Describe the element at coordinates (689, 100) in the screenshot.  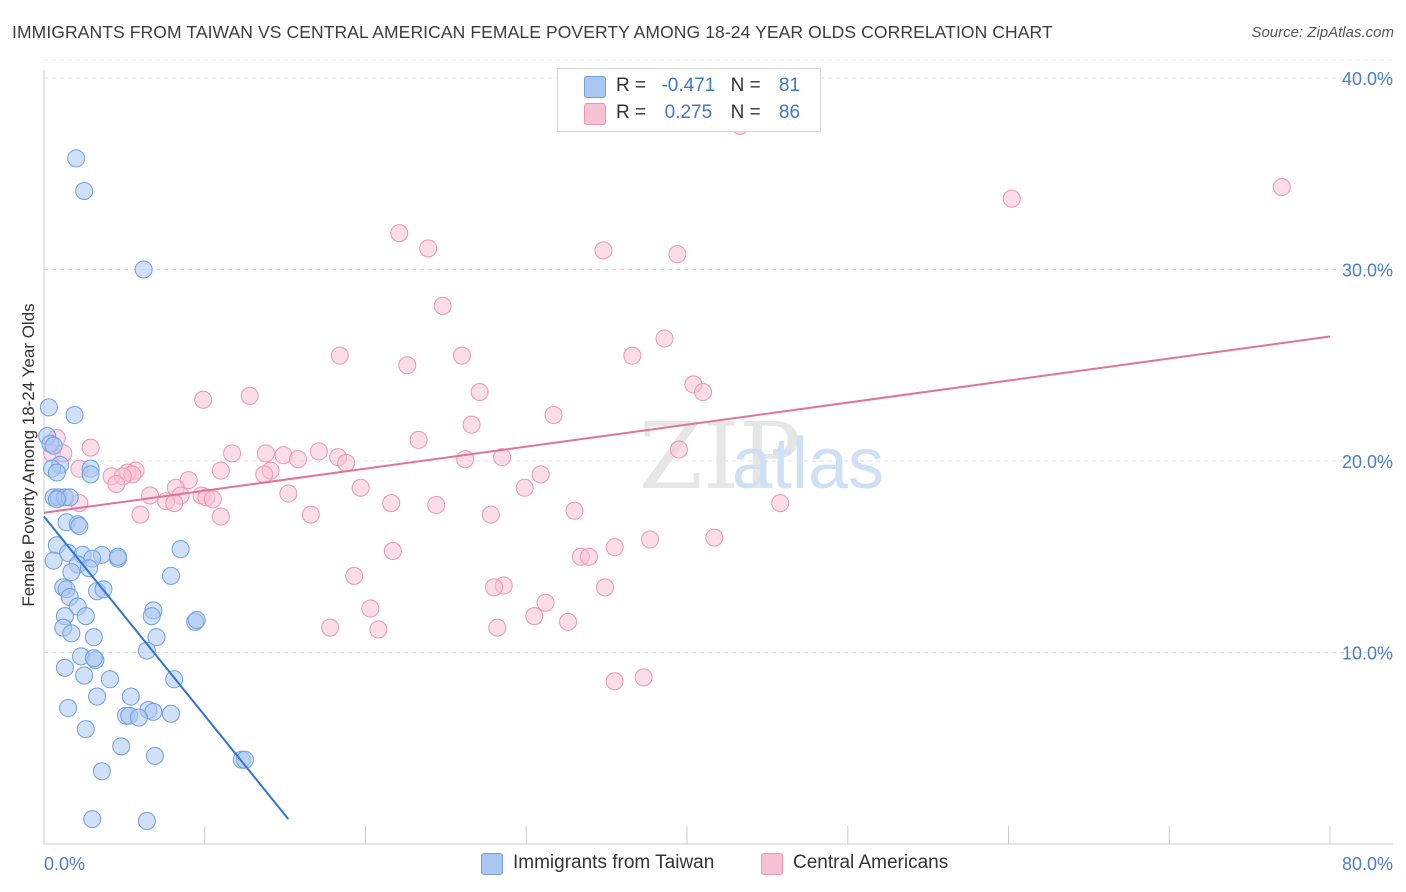
I see `stats-legend: R = -0.471 N = 81 R = 0.275 N = 86` at that location.